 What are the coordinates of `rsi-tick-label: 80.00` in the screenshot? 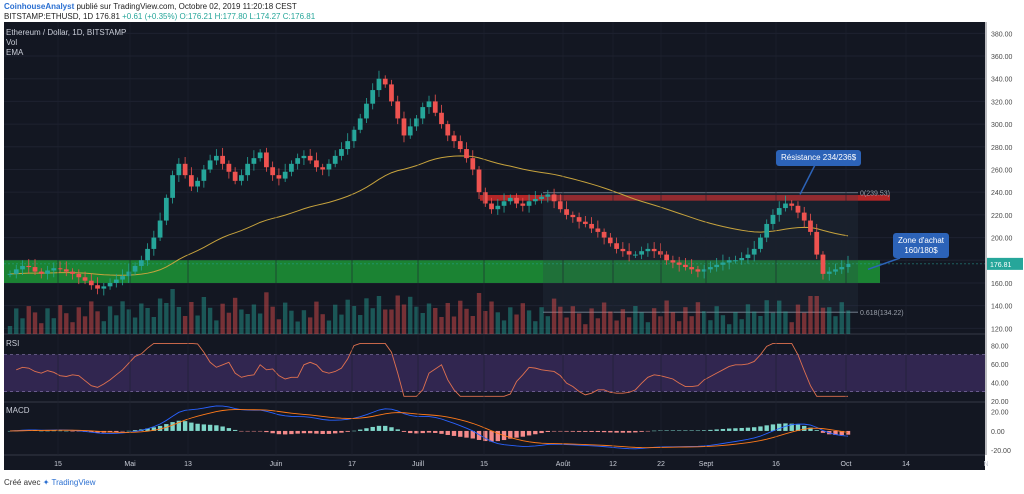 It's located at (1000, 346).